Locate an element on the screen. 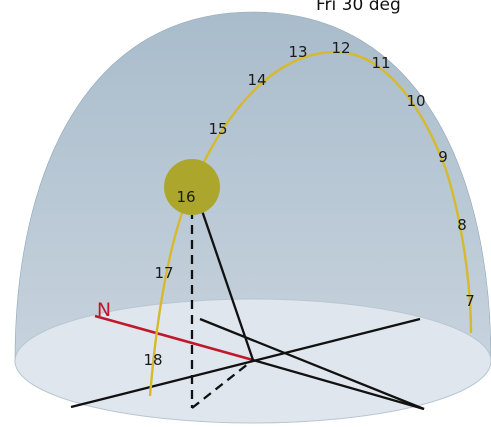 This screenshot has height=427, width=491. hour-label-18: 18 is located at coordinates (152, 360).